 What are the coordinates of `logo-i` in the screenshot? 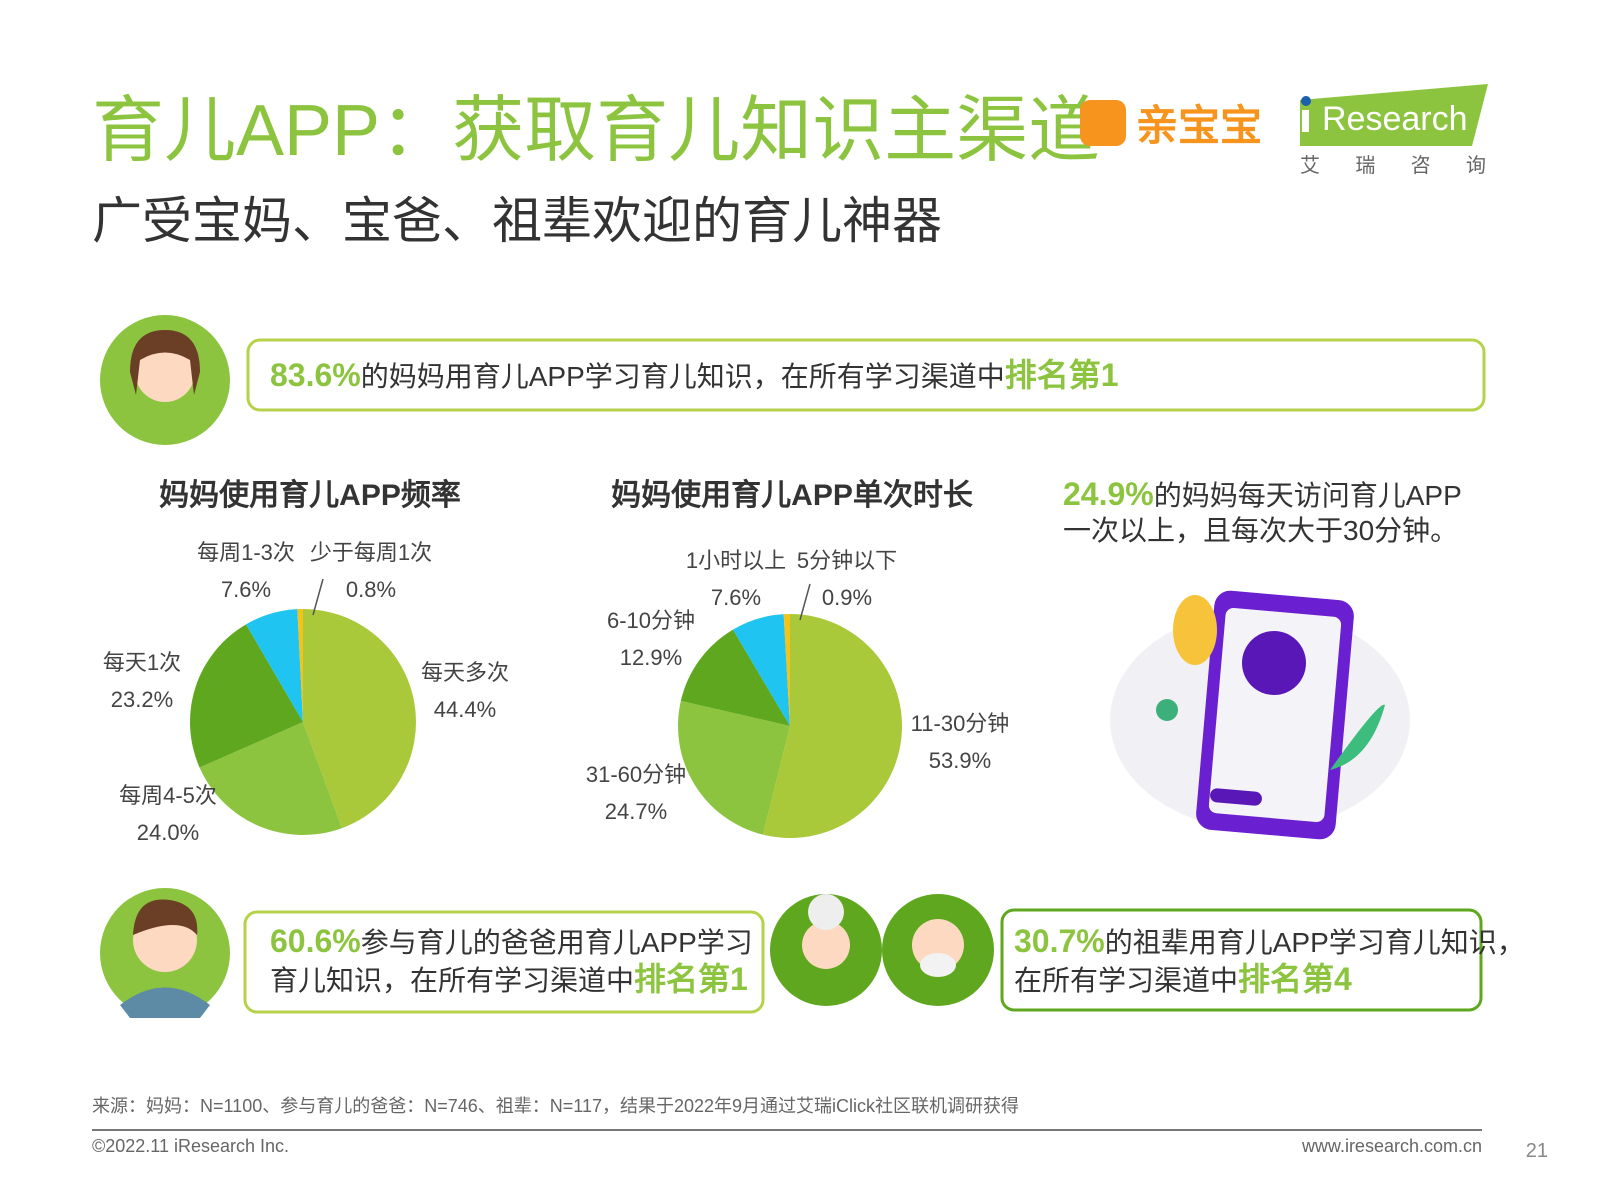 It's located at (1305, 121).